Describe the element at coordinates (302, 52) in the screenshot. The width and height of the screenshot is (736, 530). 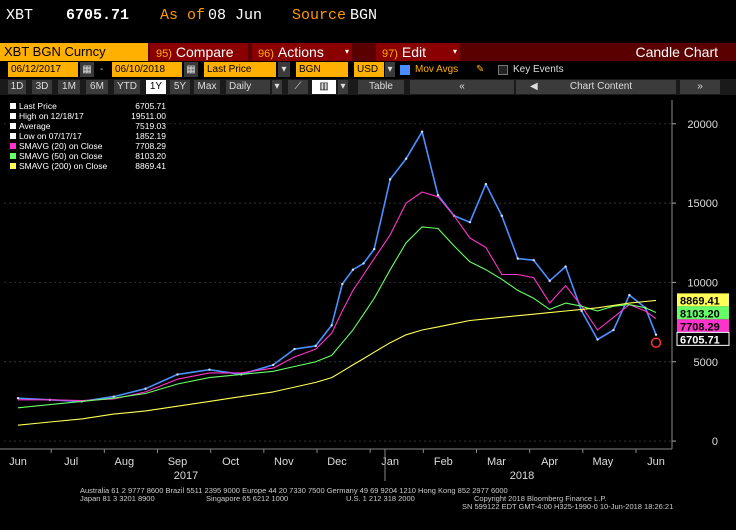
I see `actions-button: 96) Actions ▾` at that location.